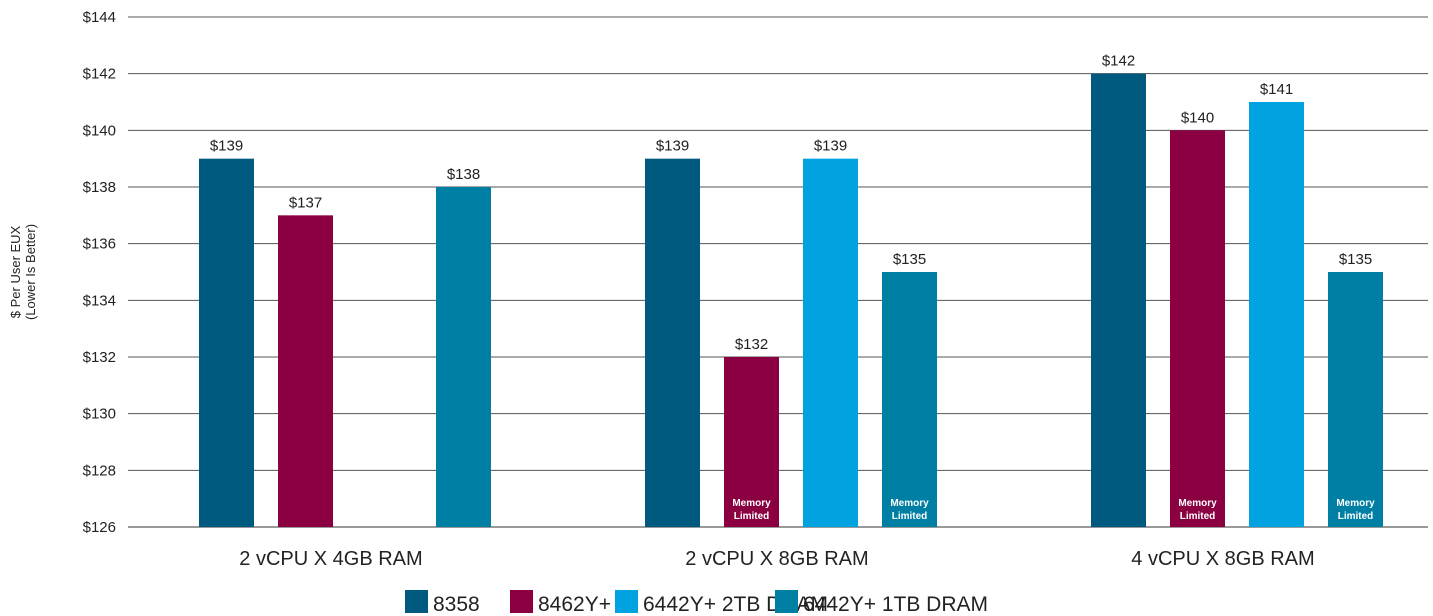 This screenshot has height=616, width=1433. Describe the element at coordinates (99, 74) in the screenshot. I see `y-tick-label: $142` at that location.